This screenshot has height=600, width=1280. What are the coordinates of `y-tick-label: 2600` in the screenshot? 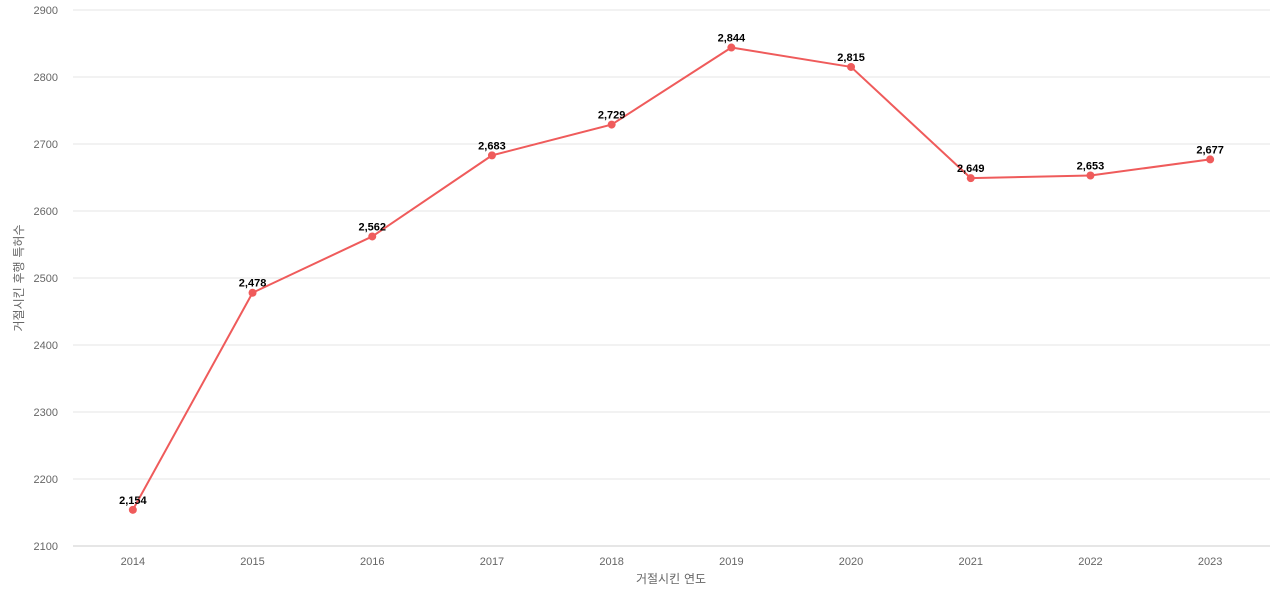 It's located at (46, 212).